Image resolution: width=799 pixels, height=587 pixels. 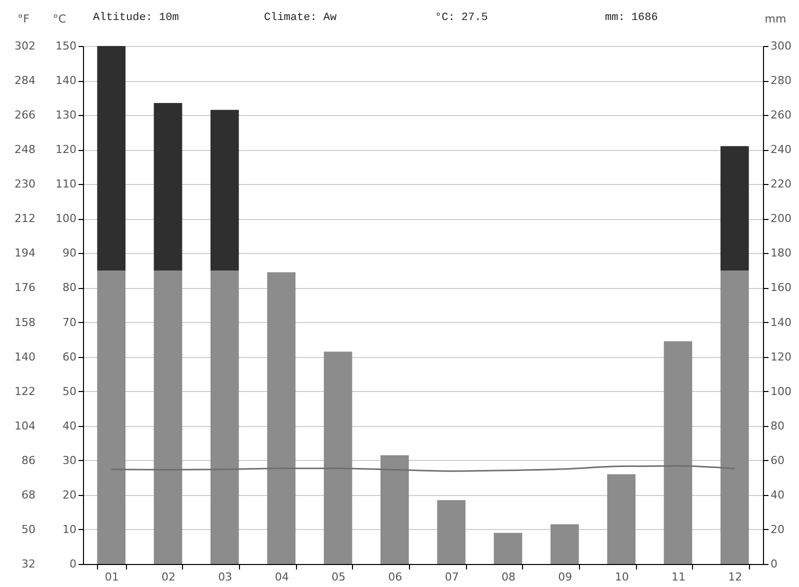 What do you see at coordinates (565, 577) in the screenshot?
I see `x-tick-label: 09` at bounding box center [565, 577].